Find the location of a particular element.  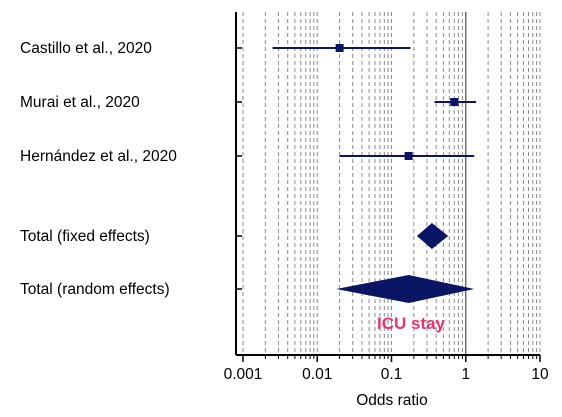

row-label: Castillo et al., 2020 is located at coordinates (86, 48).